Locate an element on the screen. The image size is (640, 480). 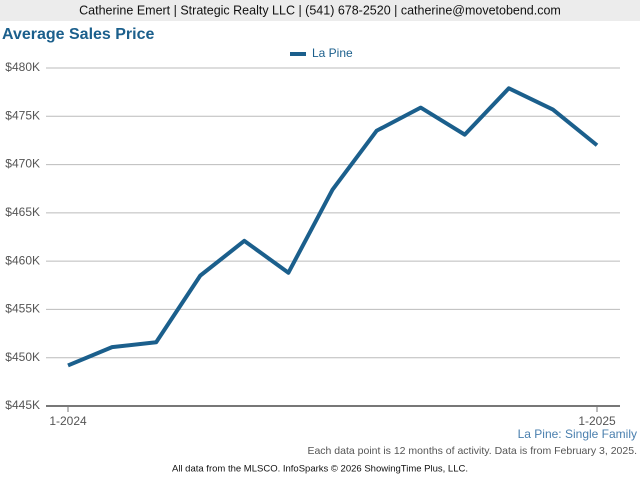
y-tick-label: $445K is located at coordinates (22, 405).